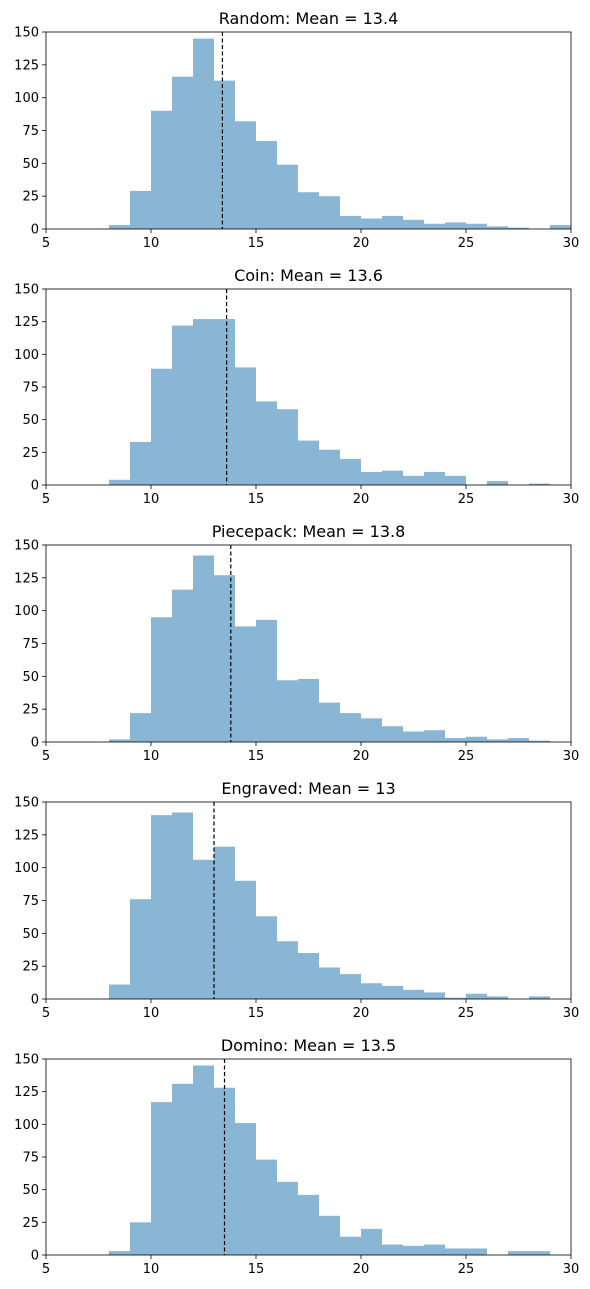 This screenshot has width=590, height=1289. I want to click on chart-title: Engraved: Mean = 13, so click(308, 788).